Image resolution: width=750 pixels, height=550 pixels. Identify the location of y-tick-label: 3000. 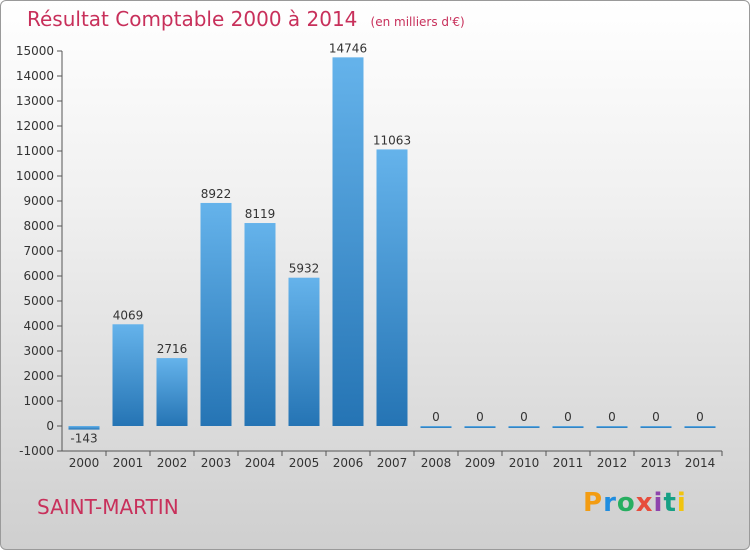
(38, 351).